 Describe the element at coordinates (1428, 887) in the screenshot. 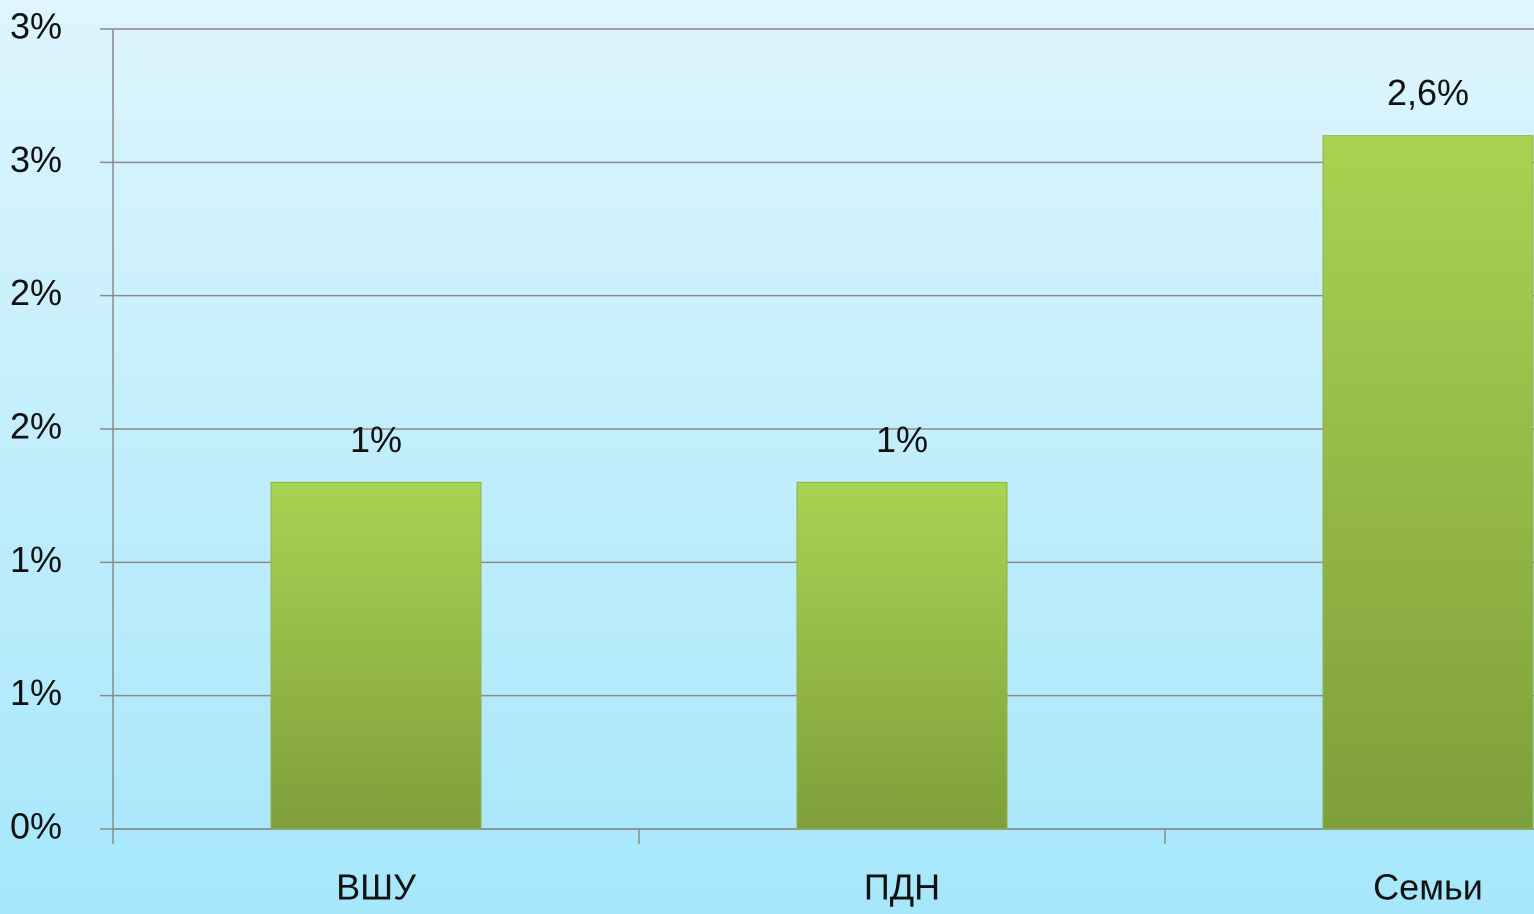

I see `x-tick-label: Семьи` at that location.